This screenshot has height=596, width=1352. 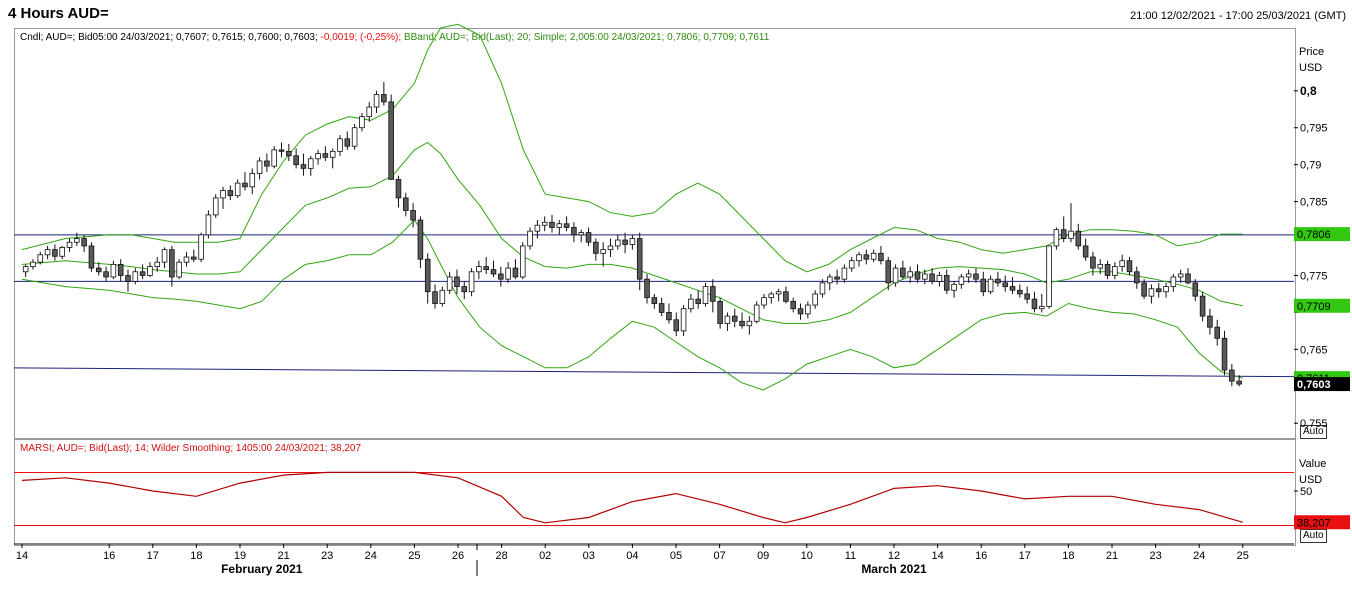 What do you see at coordinates (1243, 556) in the screenshot?
I see `x-tick-label: 25` at bounding box center [1243, 556].